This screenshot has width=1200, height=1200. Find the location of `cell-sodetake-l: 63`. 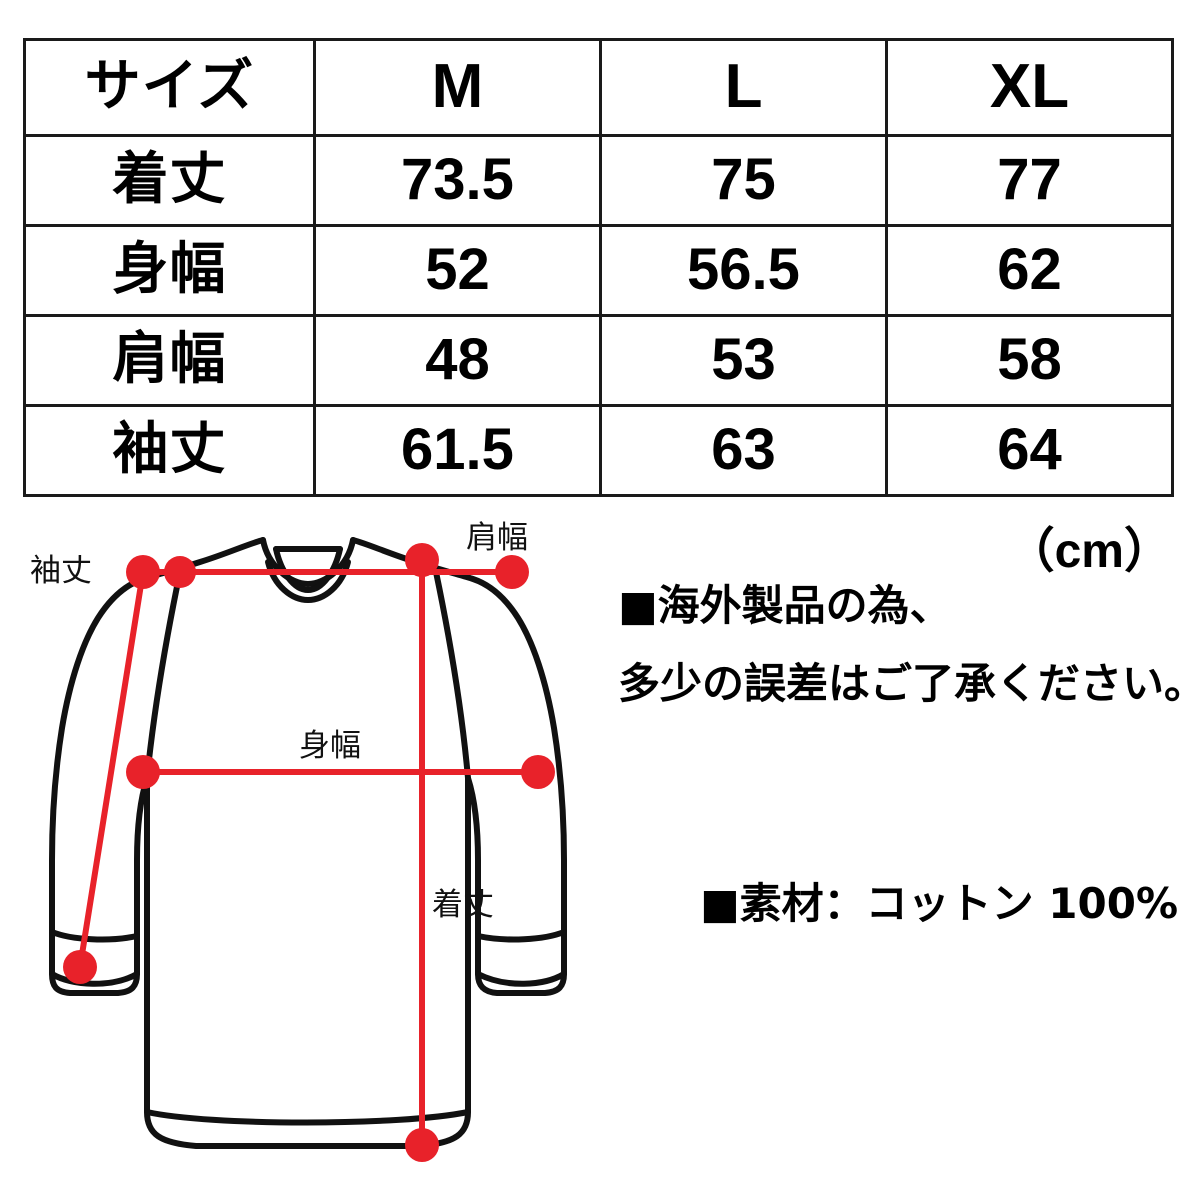

cell-sodetake-l: 63 is located at coordinates (743, 450).